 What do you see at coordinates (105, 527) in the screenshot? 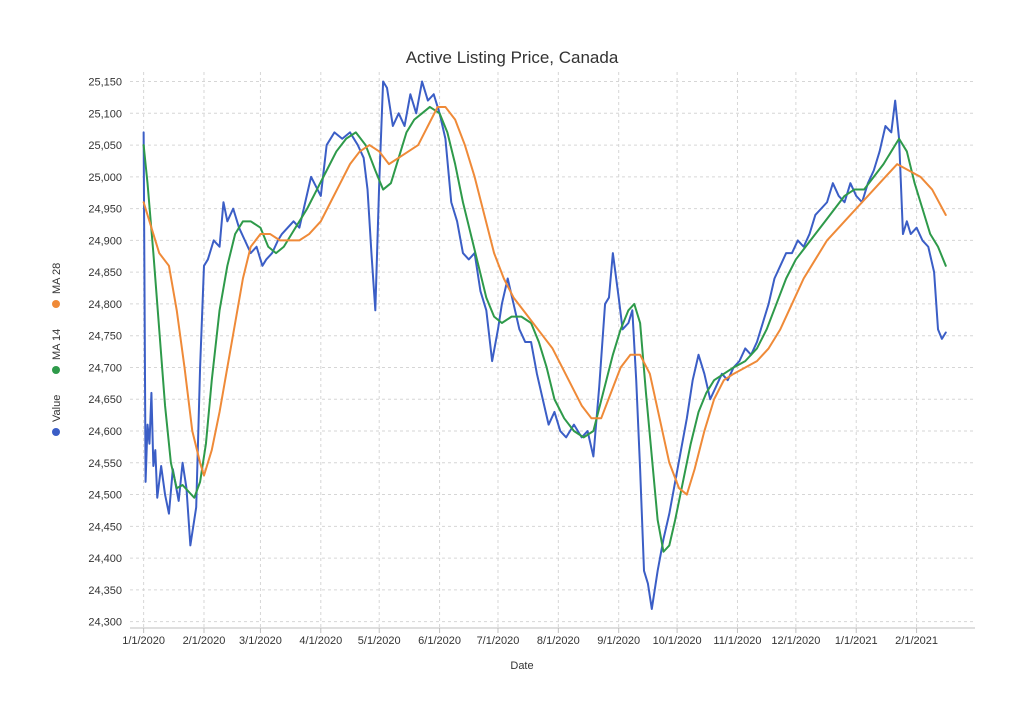
I see `y-tick-label: 24,450` at bounding box center [105, 527].